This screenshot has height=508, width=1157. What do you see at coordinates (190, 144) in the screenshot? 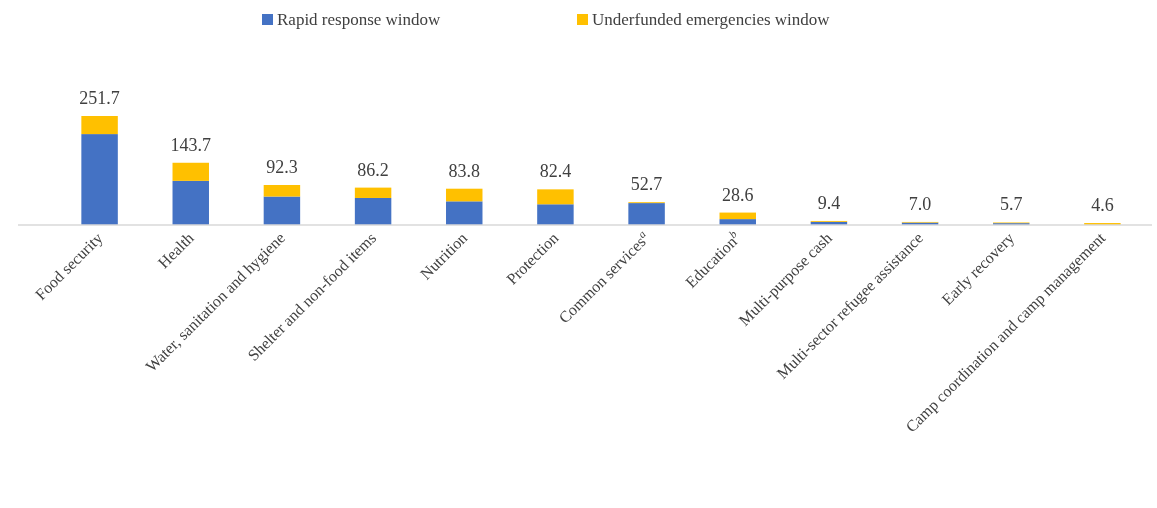
I see `annotation: 143.7` at bounding box center [190, 144].